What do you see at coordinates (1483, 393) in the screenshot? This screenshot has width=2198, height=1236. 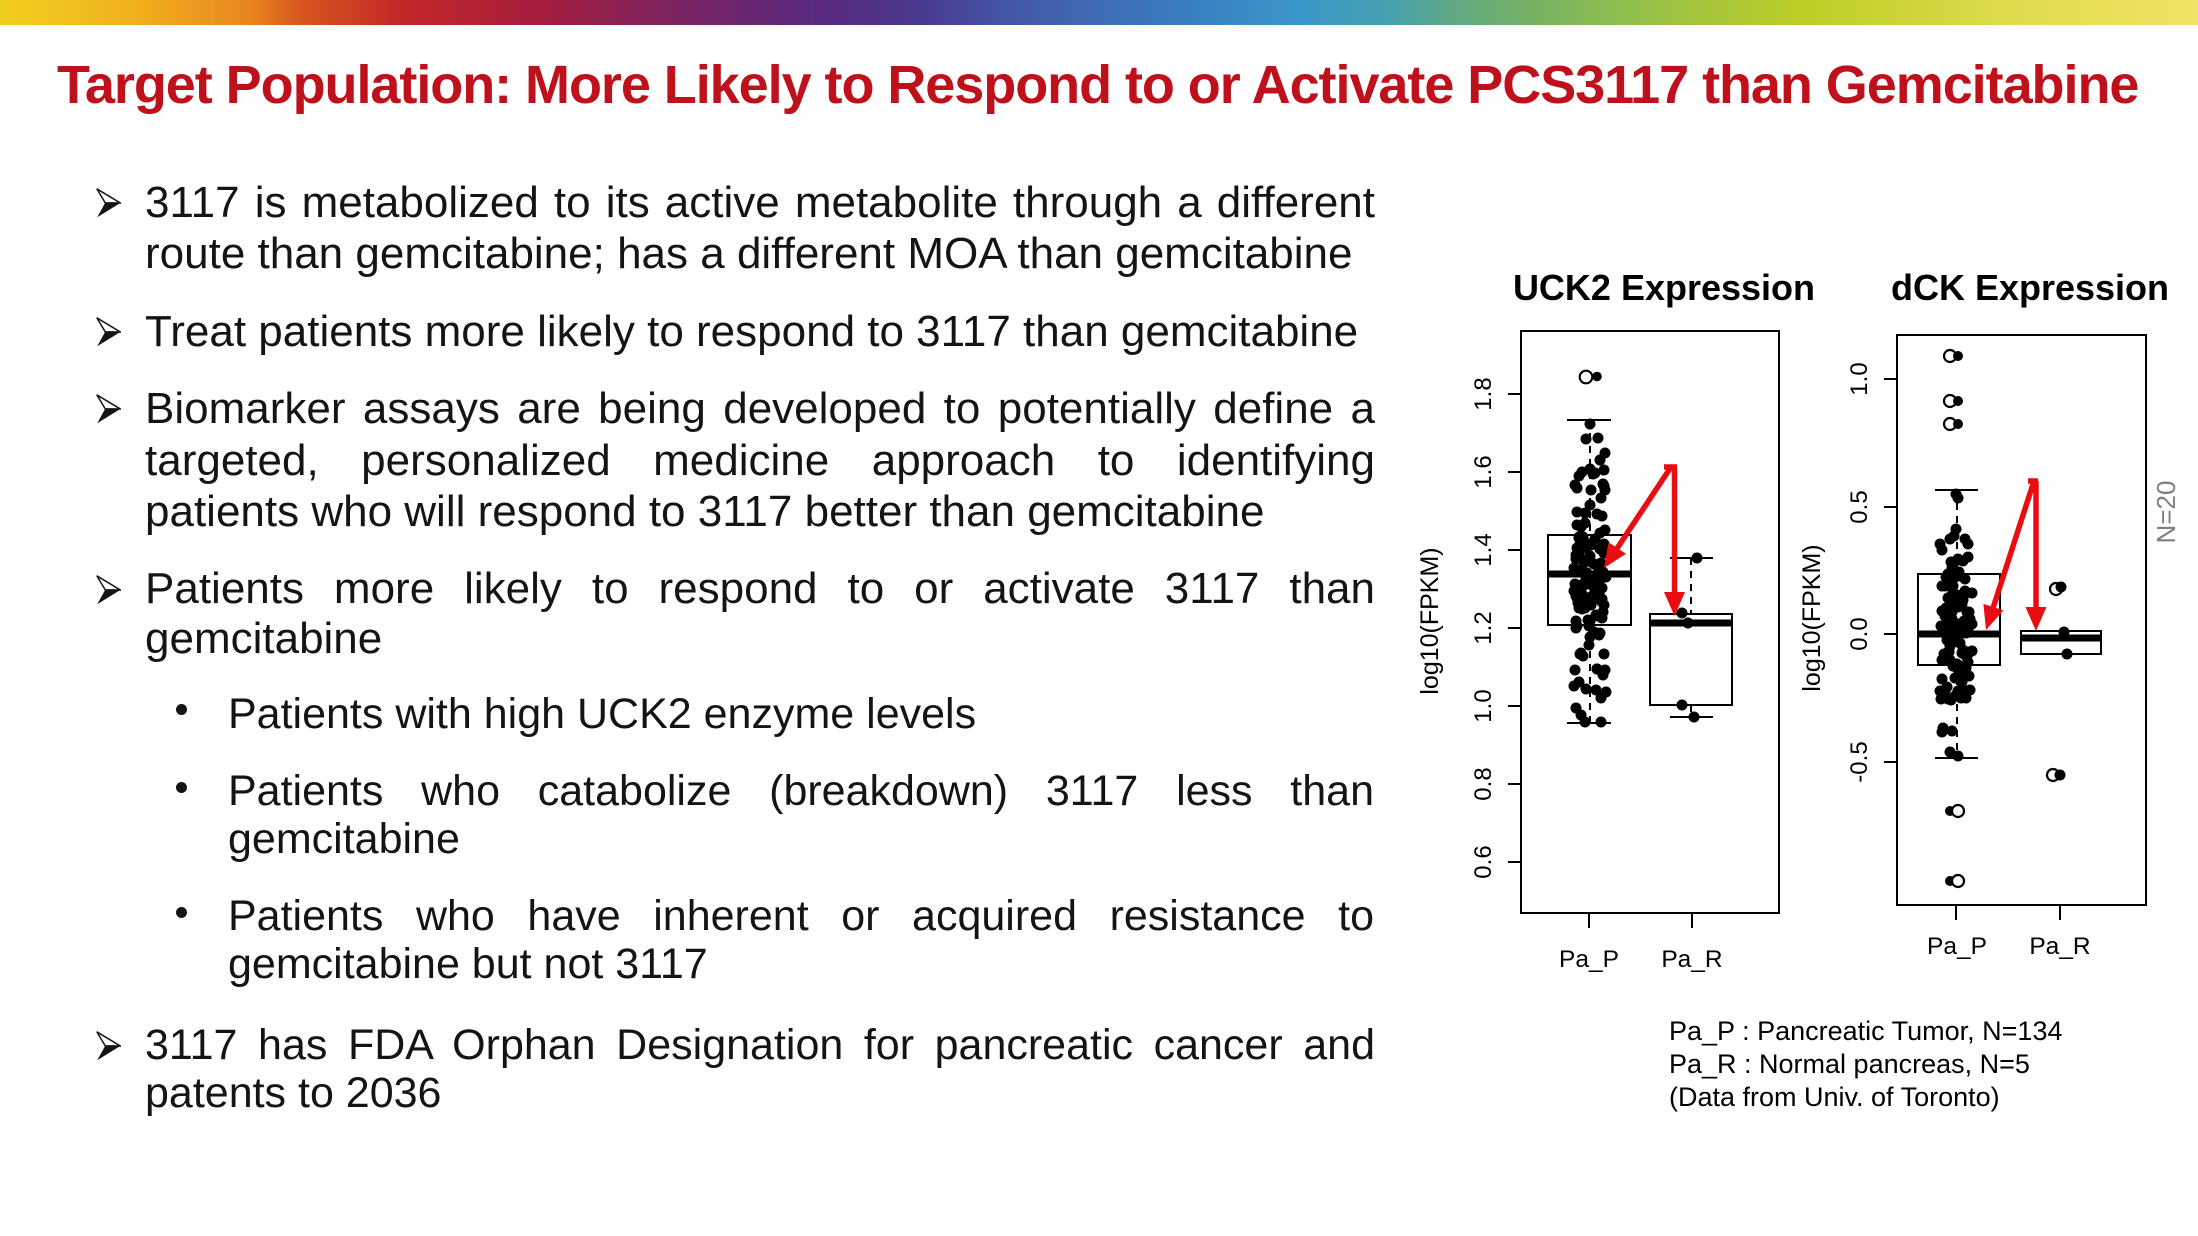 I see `svg-text: 1.8` at bounding box center [1483, 393].